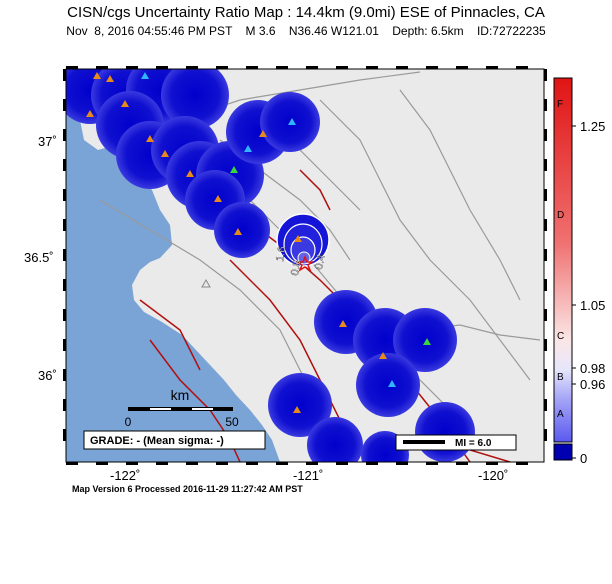 Image resolution: width=612 pixels, height=584 pixels. What do you see at coordinates (563, 452) in the screenshot?
I see `colorbar-low-swatch` at bounding box center [563, 452].